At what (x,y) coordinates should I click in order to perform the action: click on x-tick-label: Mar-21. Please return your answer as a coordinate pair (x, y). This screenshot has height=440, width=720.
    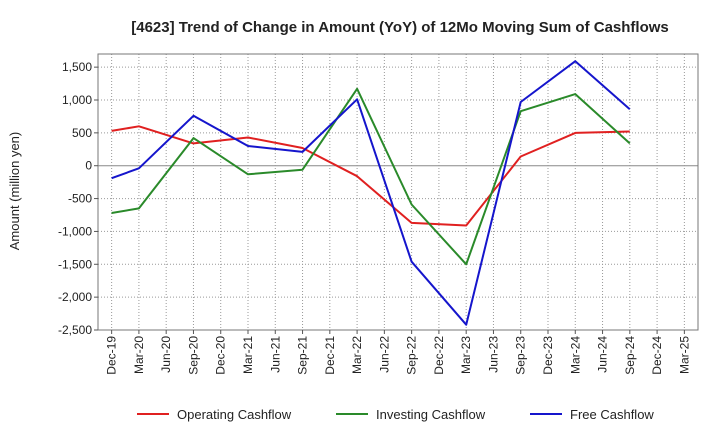
    Looking at the image, I should click on (248, 355).